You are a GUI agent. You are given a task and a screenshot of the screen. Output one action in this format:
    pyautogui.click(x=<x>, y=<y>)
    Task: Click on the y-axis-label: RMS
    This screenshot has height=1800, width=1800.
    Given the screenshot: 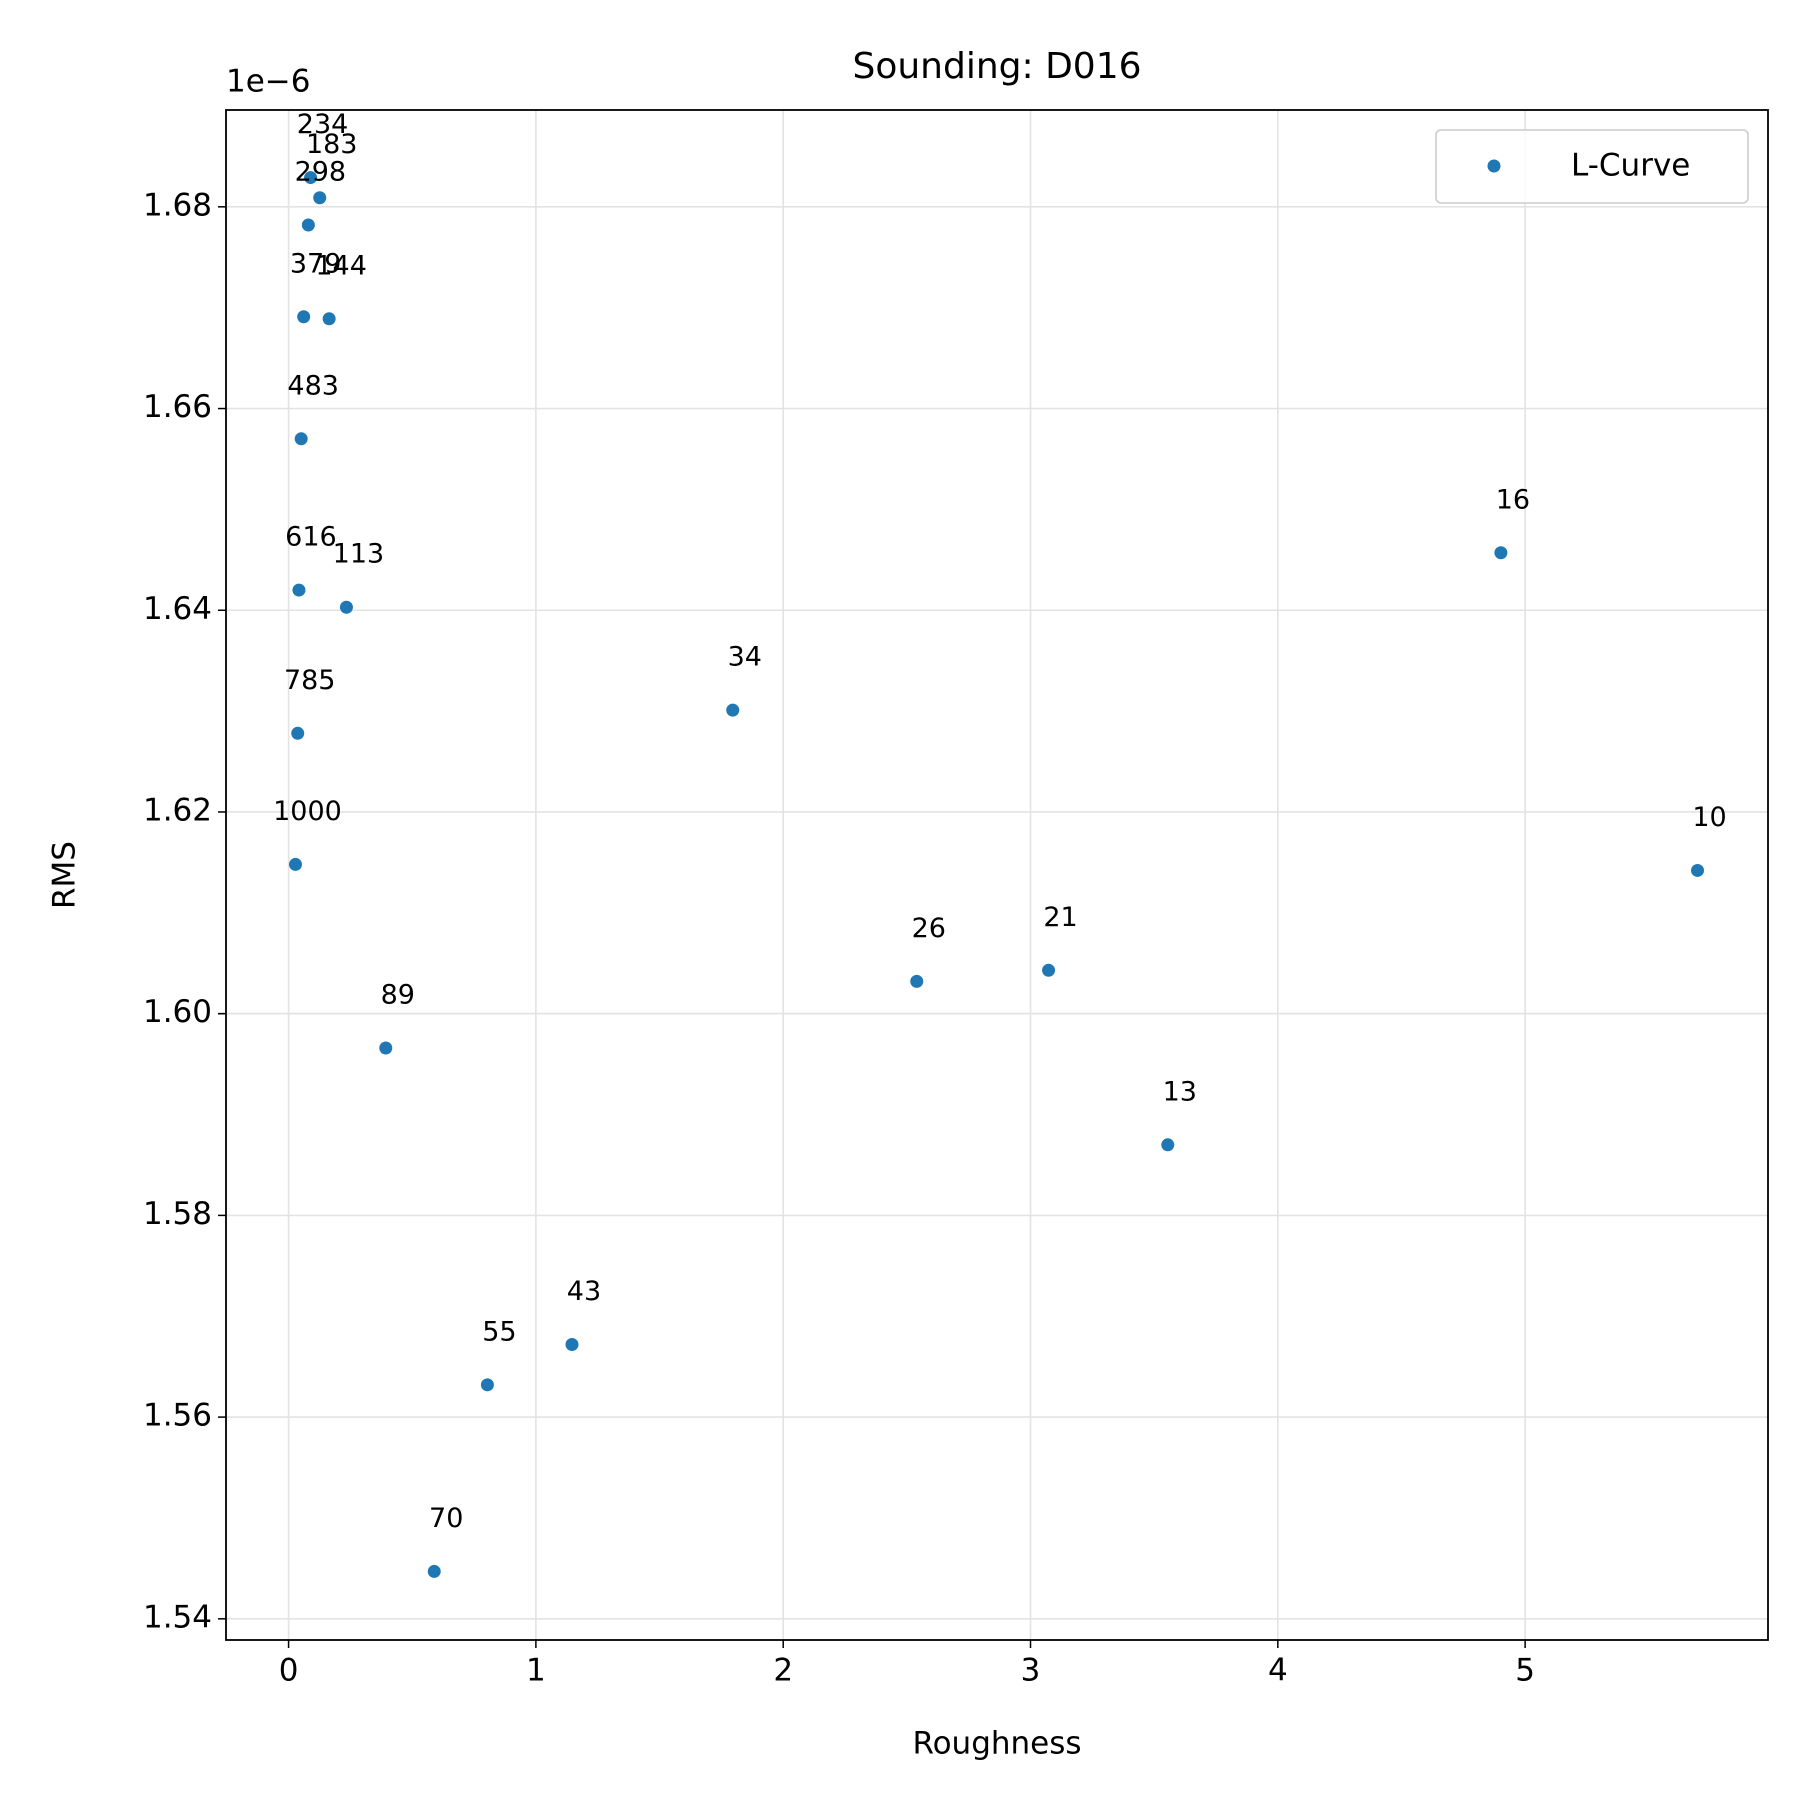 What is the action you would take?
    pyautogui.click(x=65, y=875)
    